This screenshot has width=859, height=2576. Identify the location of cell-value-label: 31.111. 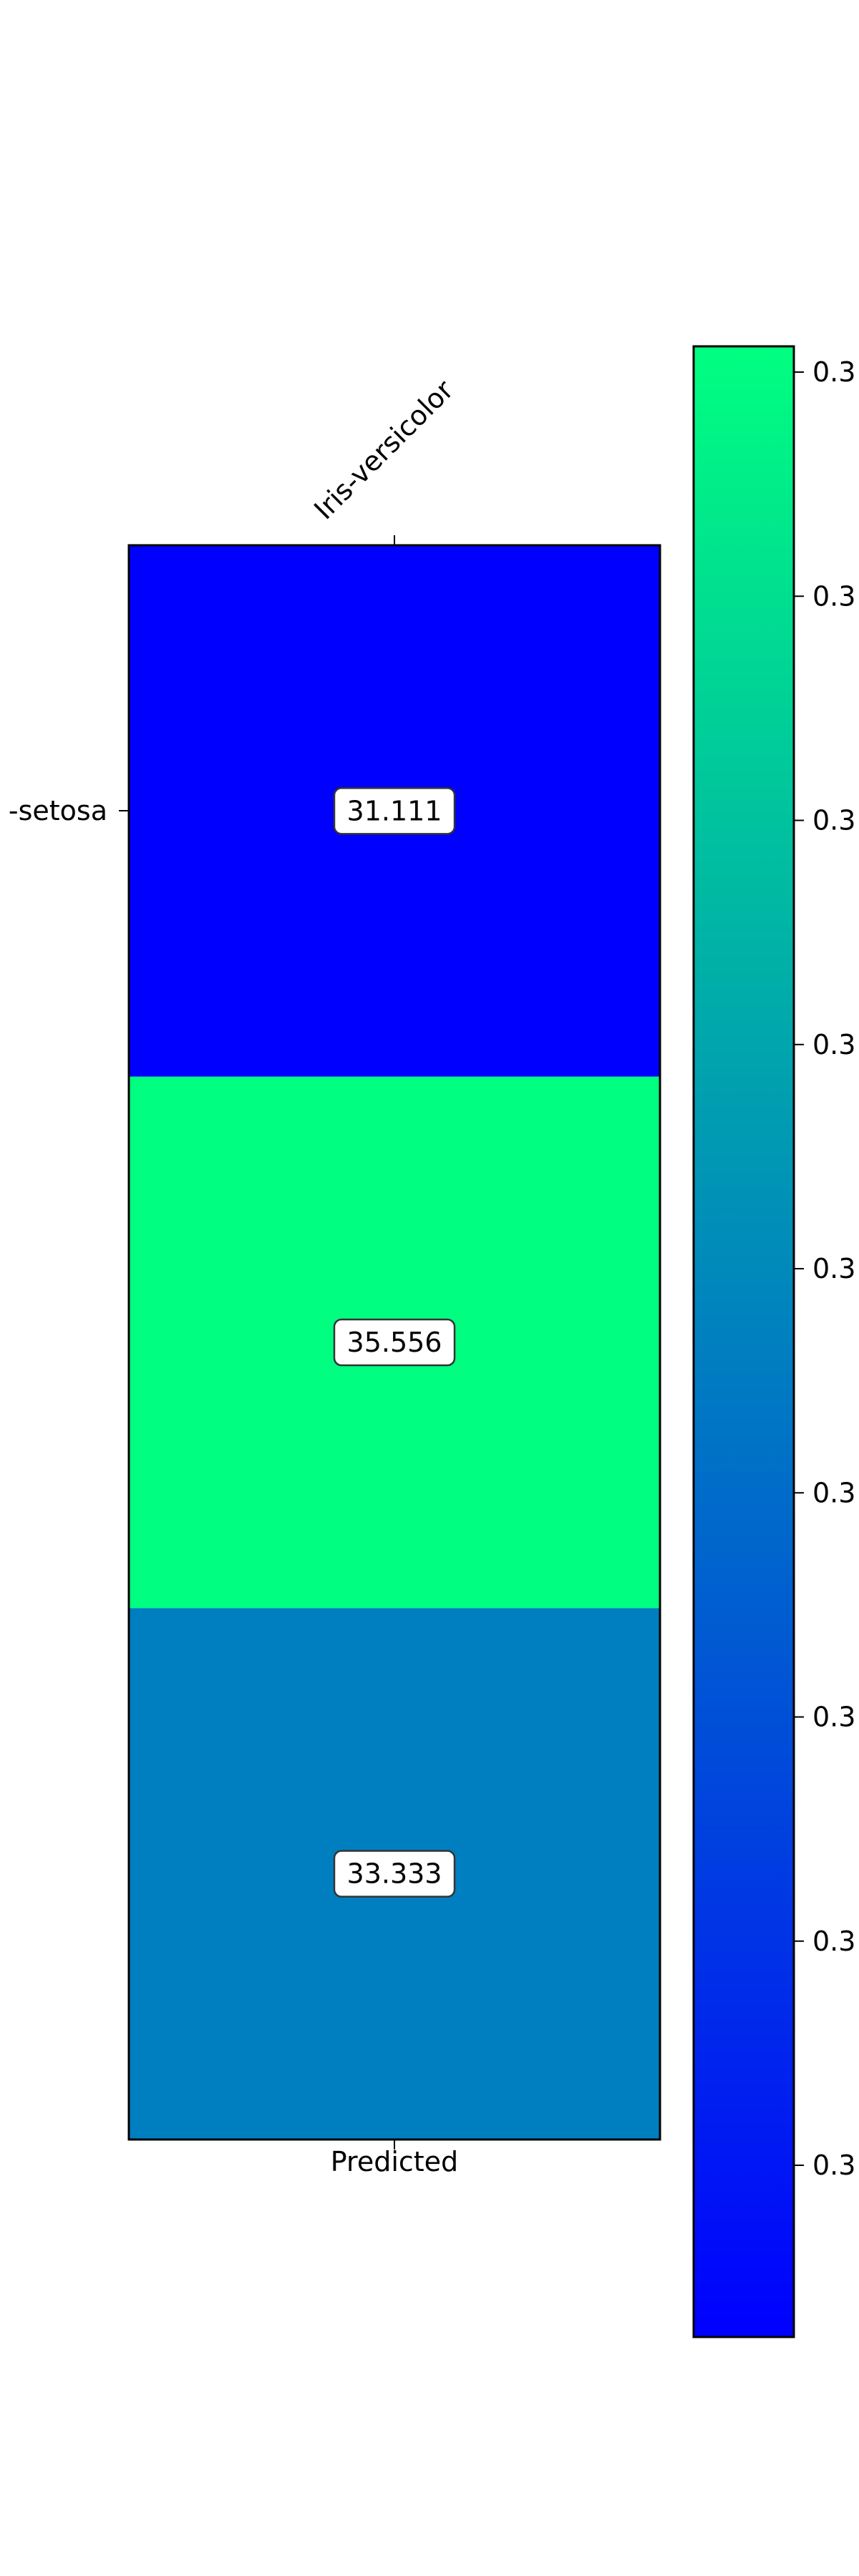
(394, 810).